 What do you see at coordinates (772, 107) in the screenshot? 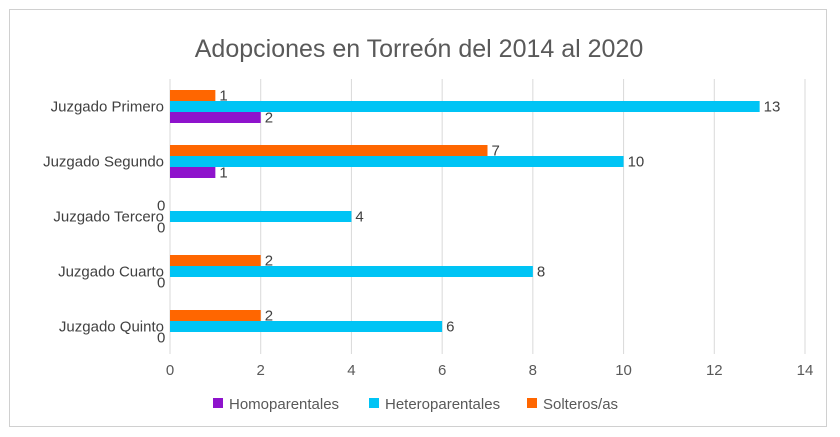
I see `data-label: 13` at bounding box center [772, 107].